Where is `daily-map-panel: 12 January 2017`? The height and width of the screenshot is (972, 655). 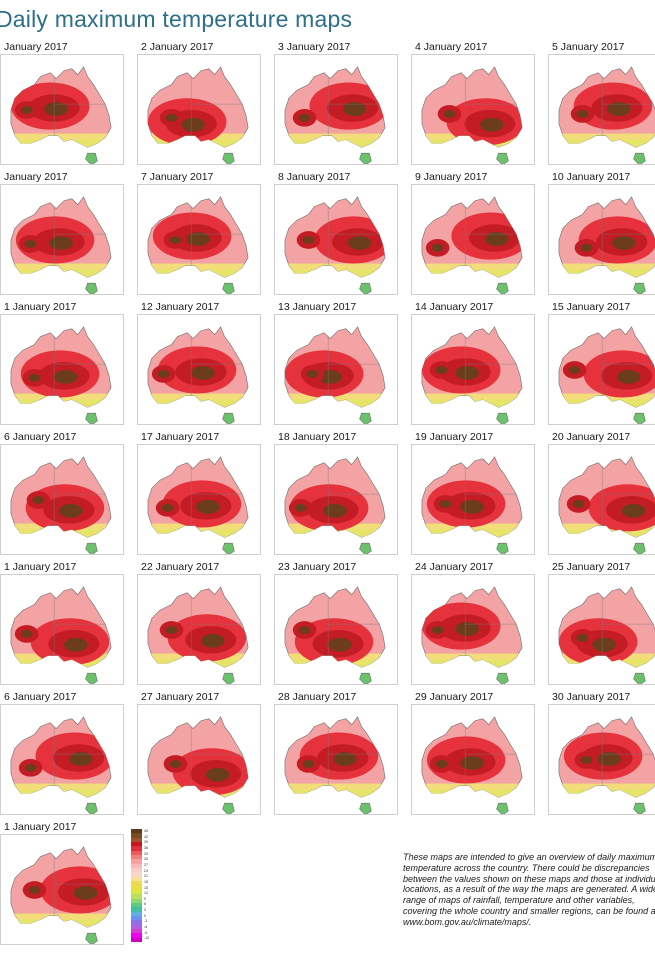
daily-map-panel: 12 January 2017 is located at coordinates (197, 361).